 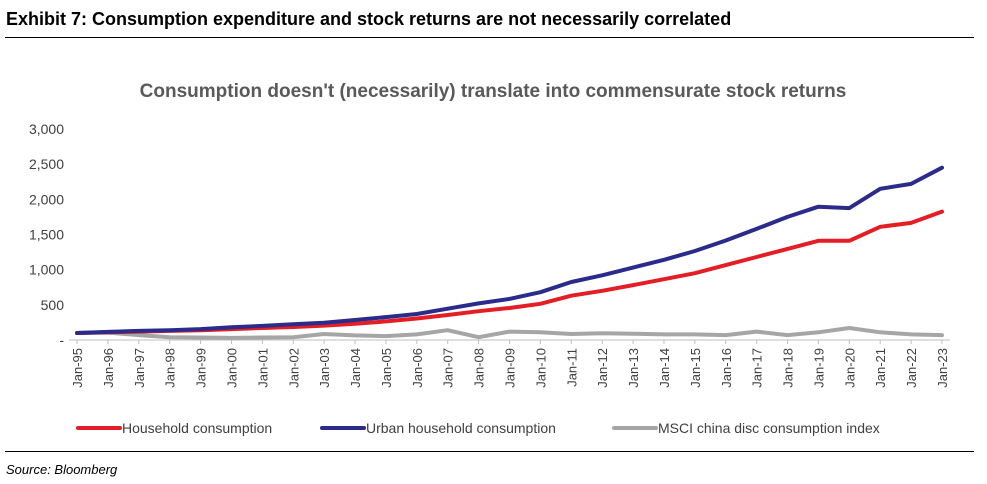 What do you see at coordinates (386, 368) in the screenshot?
I see `x-tick-label: Jan-05` at bounding box center [386, 368].